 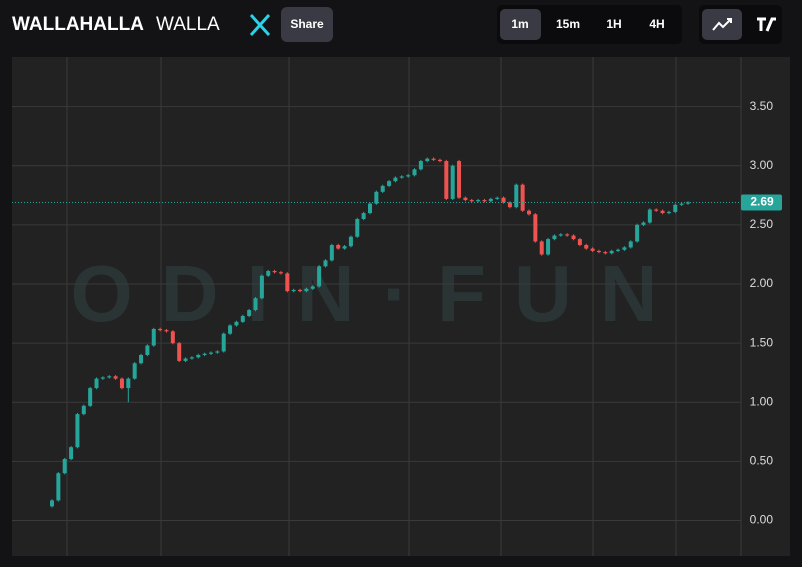 What do you see at coordinates (613, 24) in the screenshot?
I see `interval-button: 1H` at bounding box center [613, 24].